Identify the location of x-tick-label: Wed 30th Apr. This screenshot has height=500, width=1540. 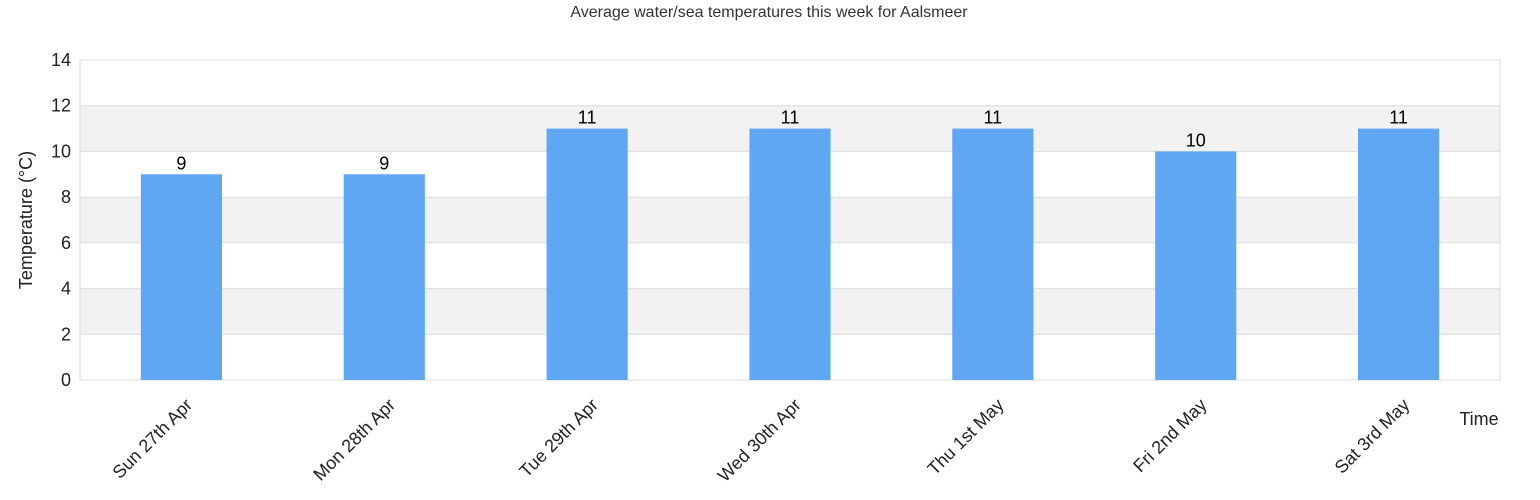
(759, 440).